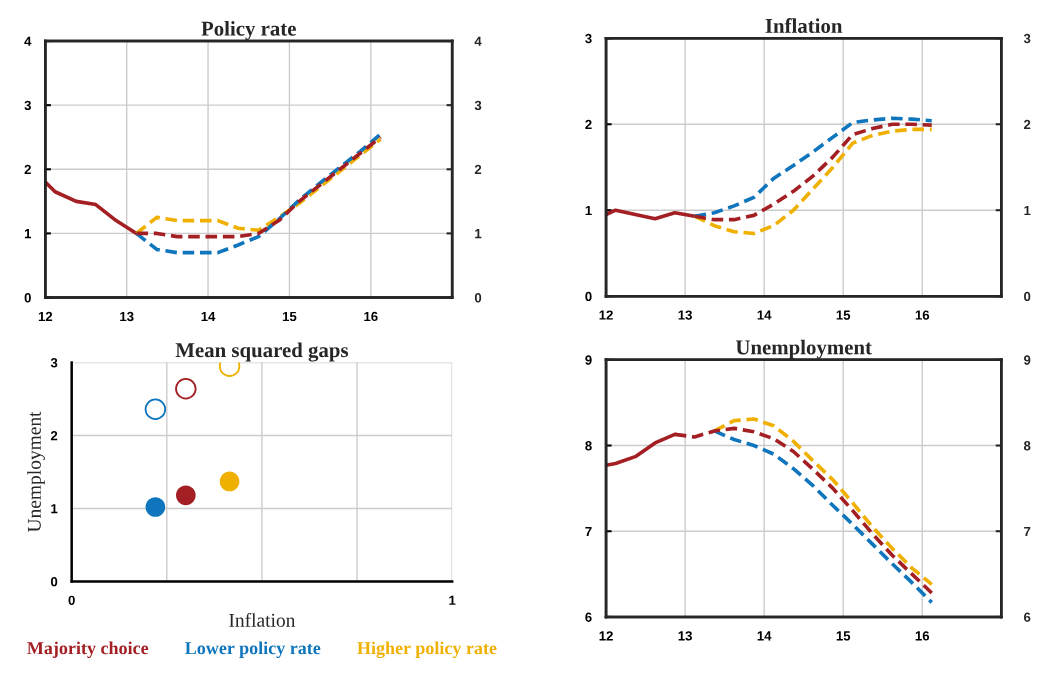  Describe the element at coordinates (1027, 446) in the screenshot. I see `y2-tick-label: 8` at that location.